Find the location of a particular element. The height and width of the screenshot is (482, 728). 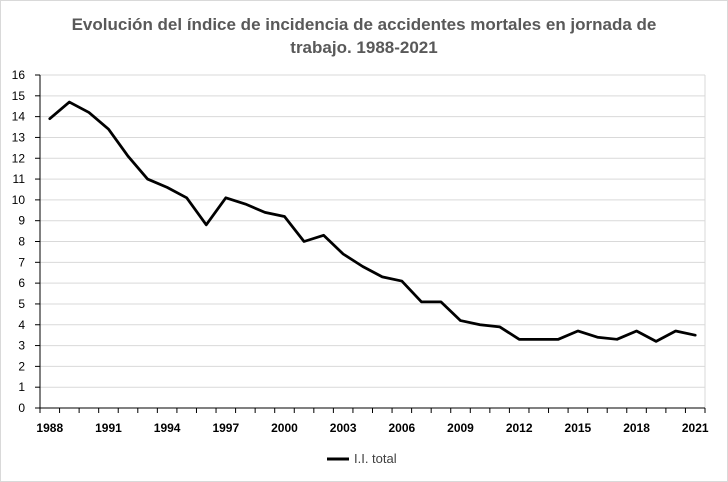

x-tick-label-1997: 1997 is located at coordinates (225, 428).